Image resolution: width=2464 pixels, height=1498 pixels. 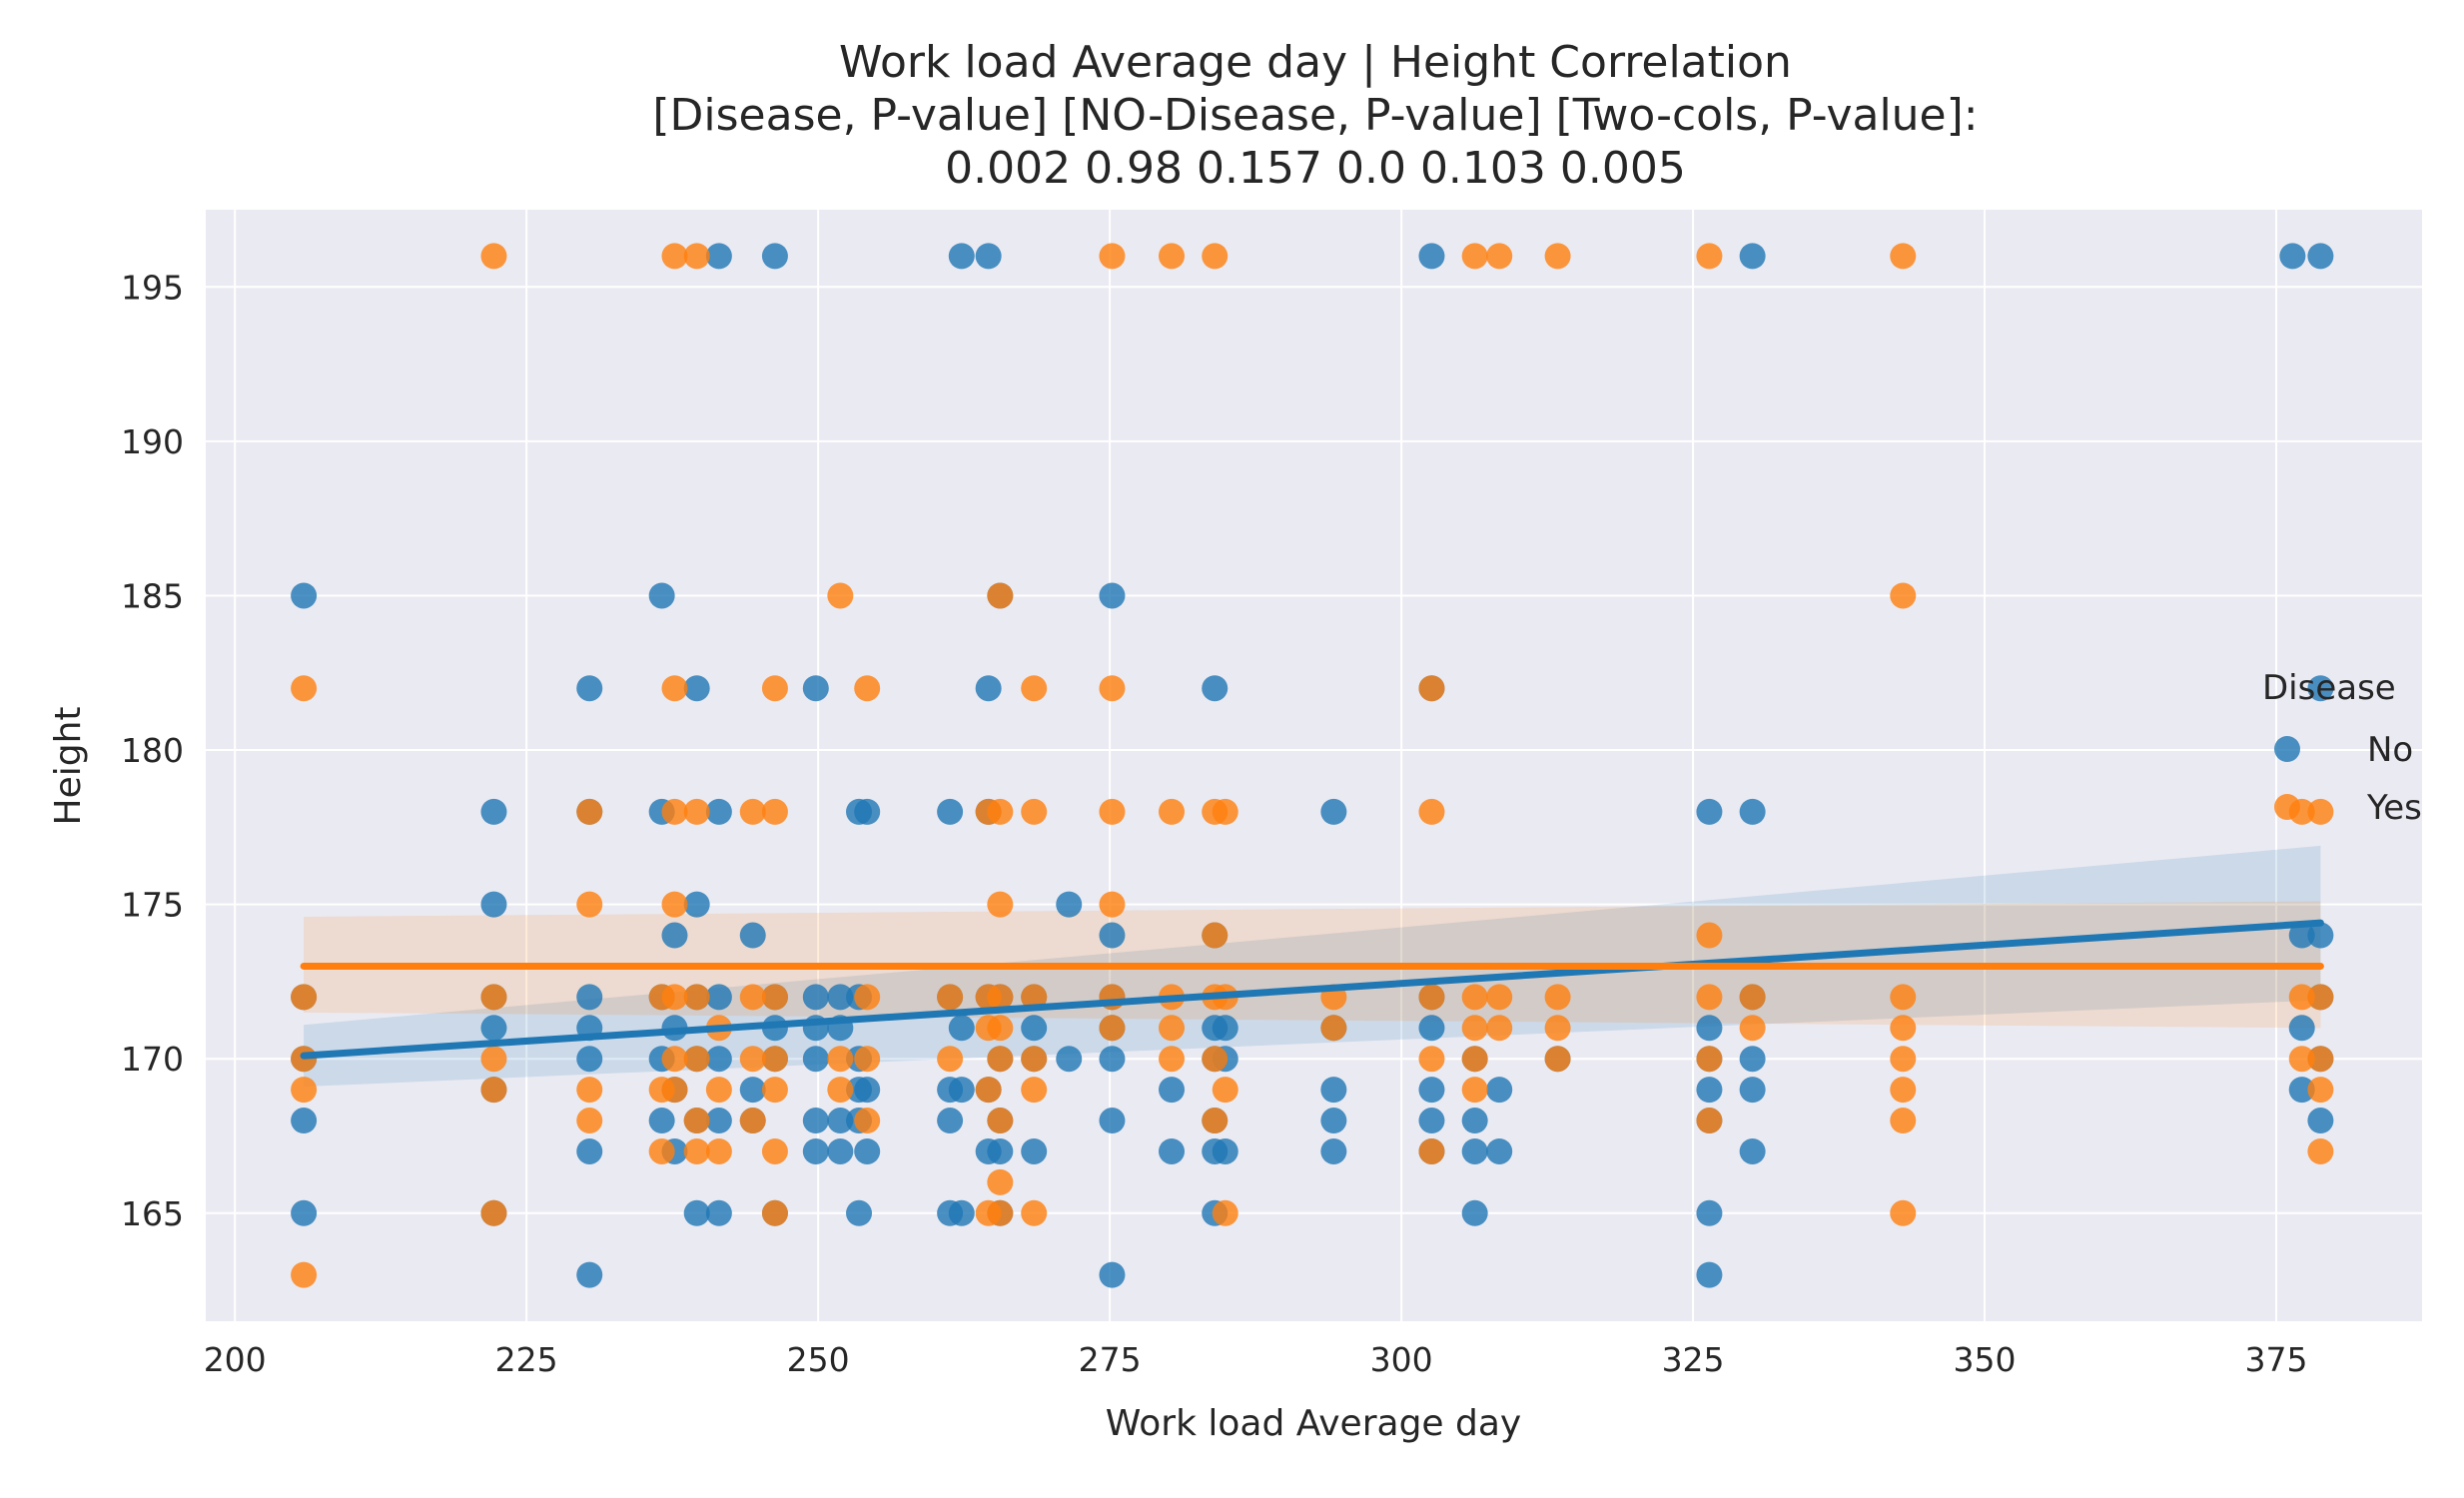 I want to click on y-tick-label: 175, so click(x=153, y=905).